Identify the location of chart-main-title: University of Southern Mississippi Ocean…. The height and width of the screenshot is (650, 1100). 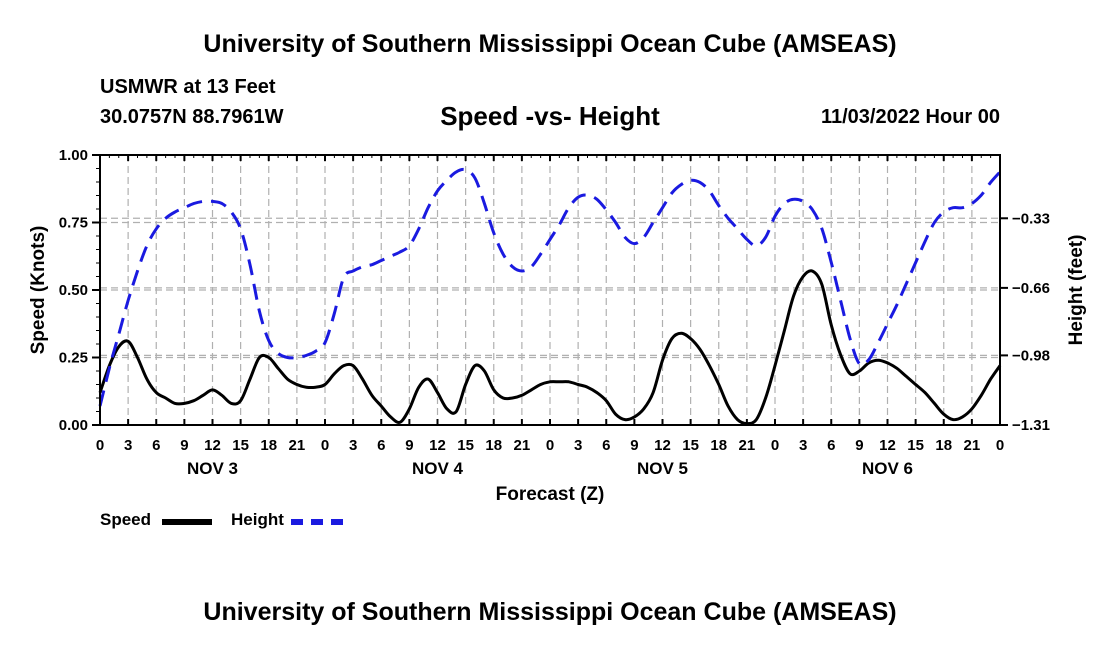
(550, 44).